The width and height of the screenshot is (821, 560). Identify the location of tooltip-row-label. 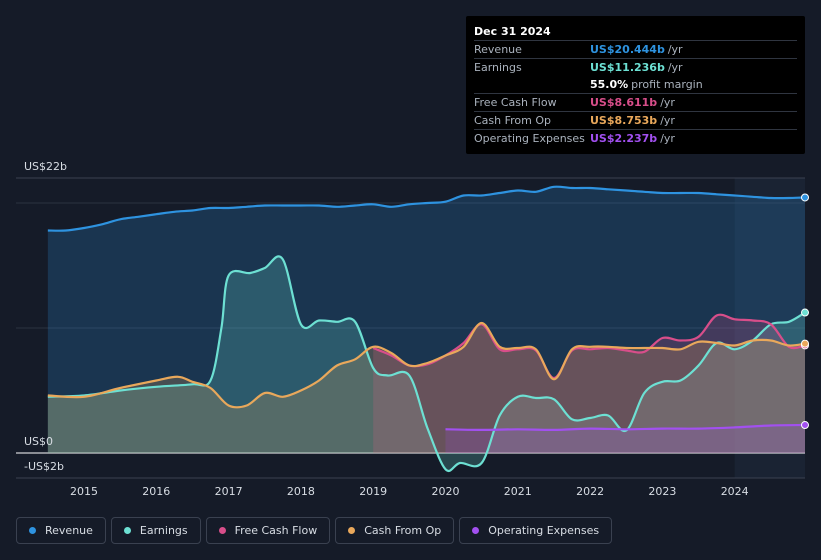
(532, 84).